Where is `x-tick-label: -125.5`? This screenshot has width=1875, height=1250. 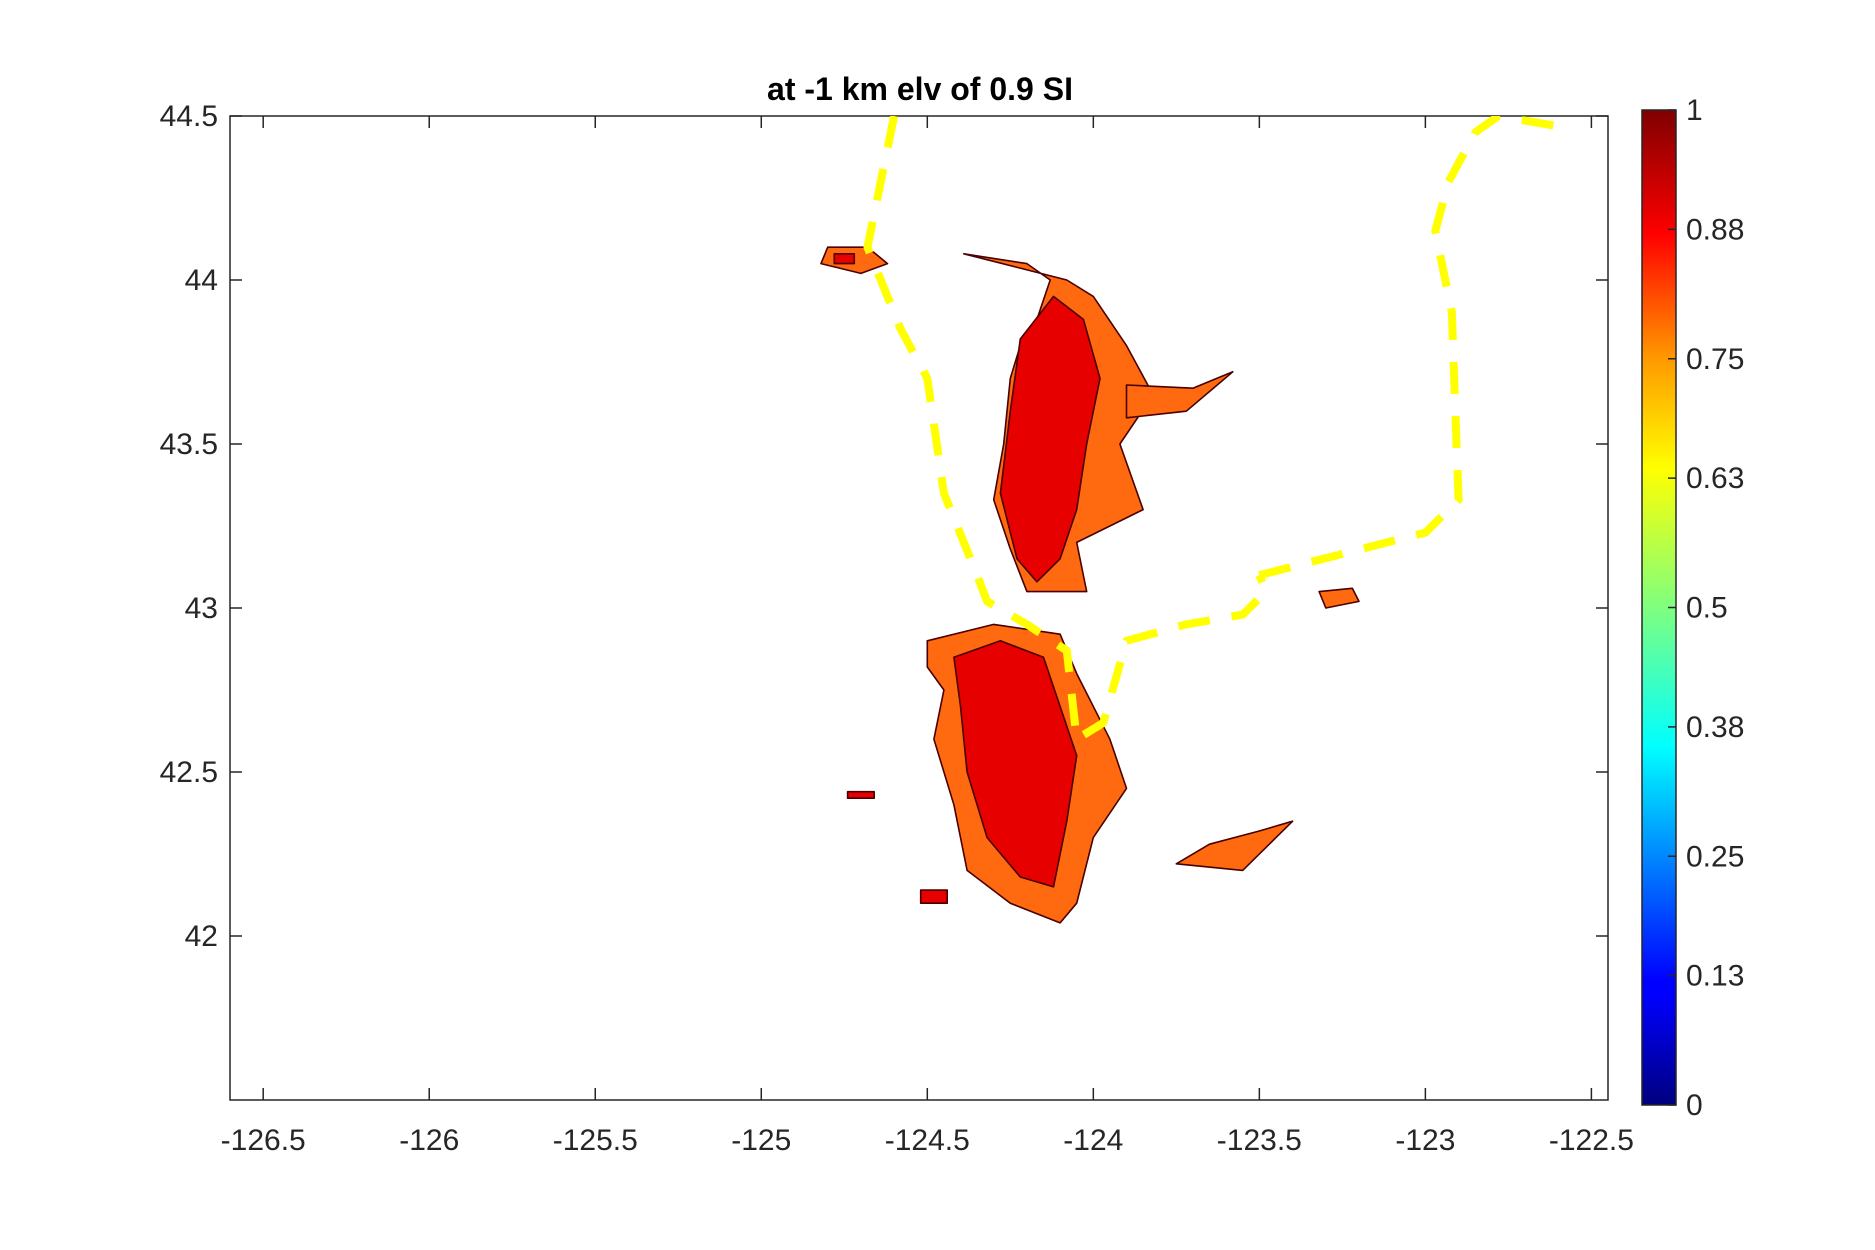 x-tick-label: -125.5 is located at coordinates (595, 1140).